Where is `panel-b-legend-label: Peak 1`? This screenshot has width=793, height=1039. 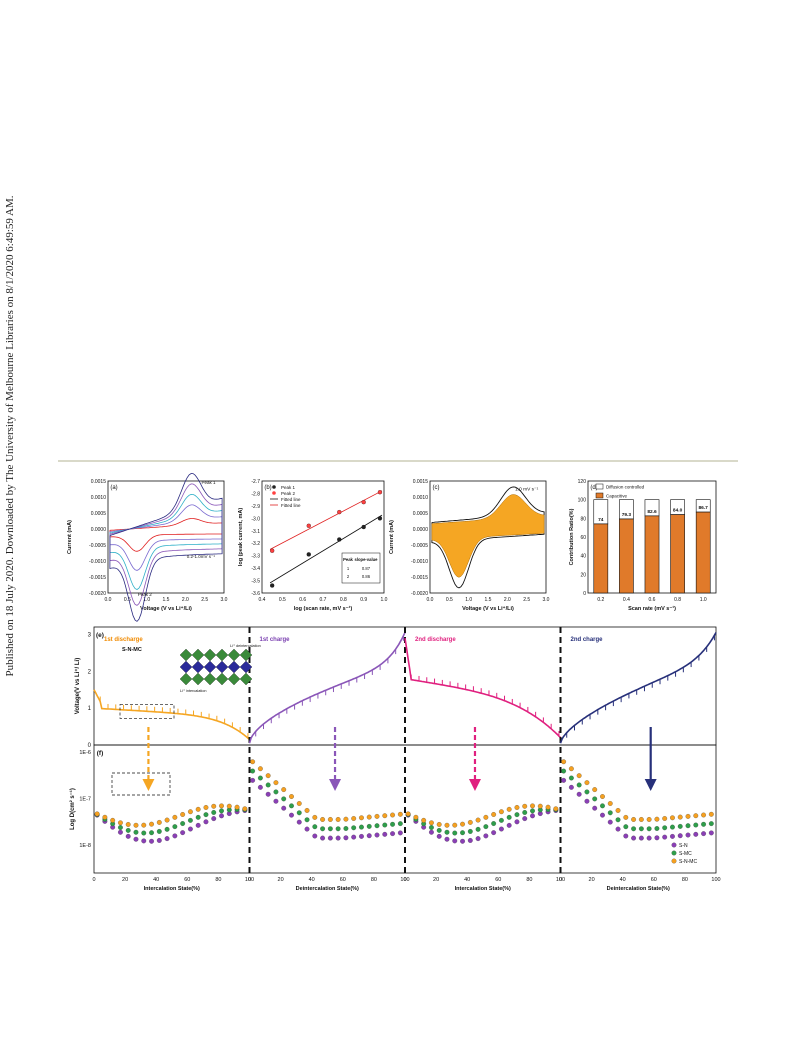 panel-b-legend-label: Peak 1 is located at coordinates (288, 487).